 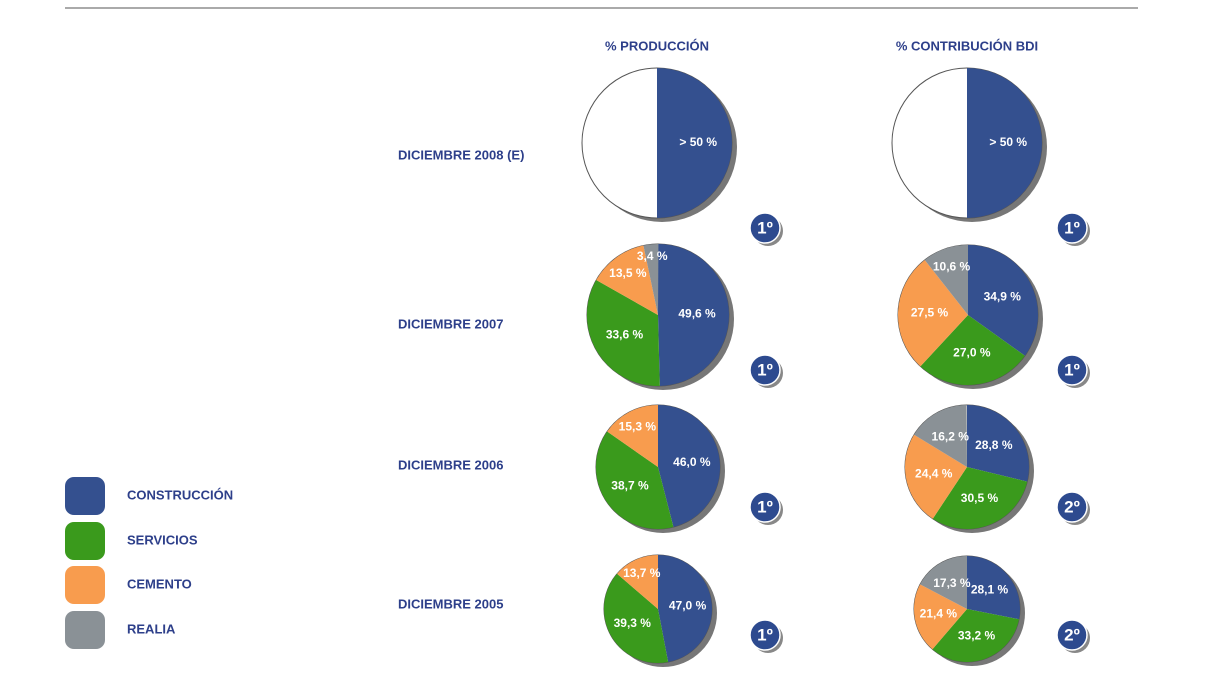 What do you see at coordinates (990, 590) in the screenshot?
I see `value-label: 28,1 %` at bounding box center [990, 590].